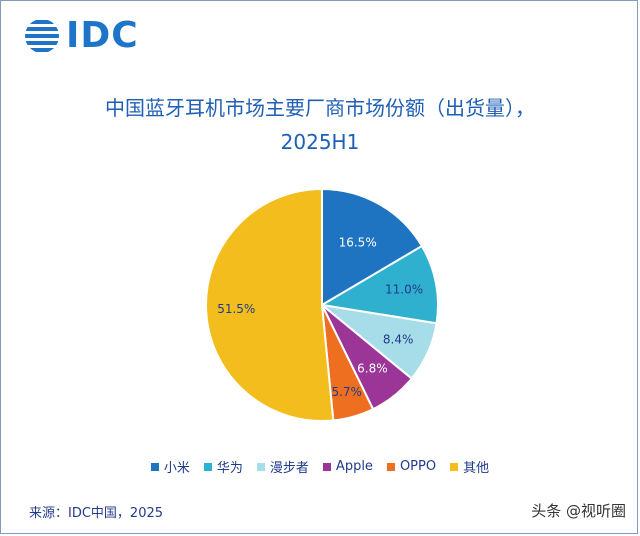  What do you see at coordinates (289, 468) in the screenshot?
I see `legend-label: 漫步者` at bounding box center [289, 468].